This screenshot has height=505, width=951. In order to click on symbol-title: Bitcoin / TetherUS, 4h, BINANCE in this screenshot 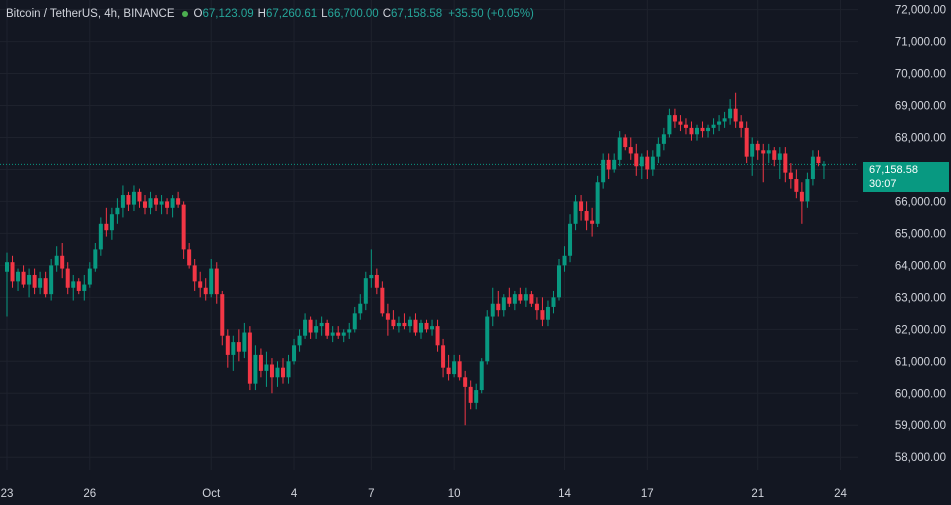, I will do `click(90, 14)`.